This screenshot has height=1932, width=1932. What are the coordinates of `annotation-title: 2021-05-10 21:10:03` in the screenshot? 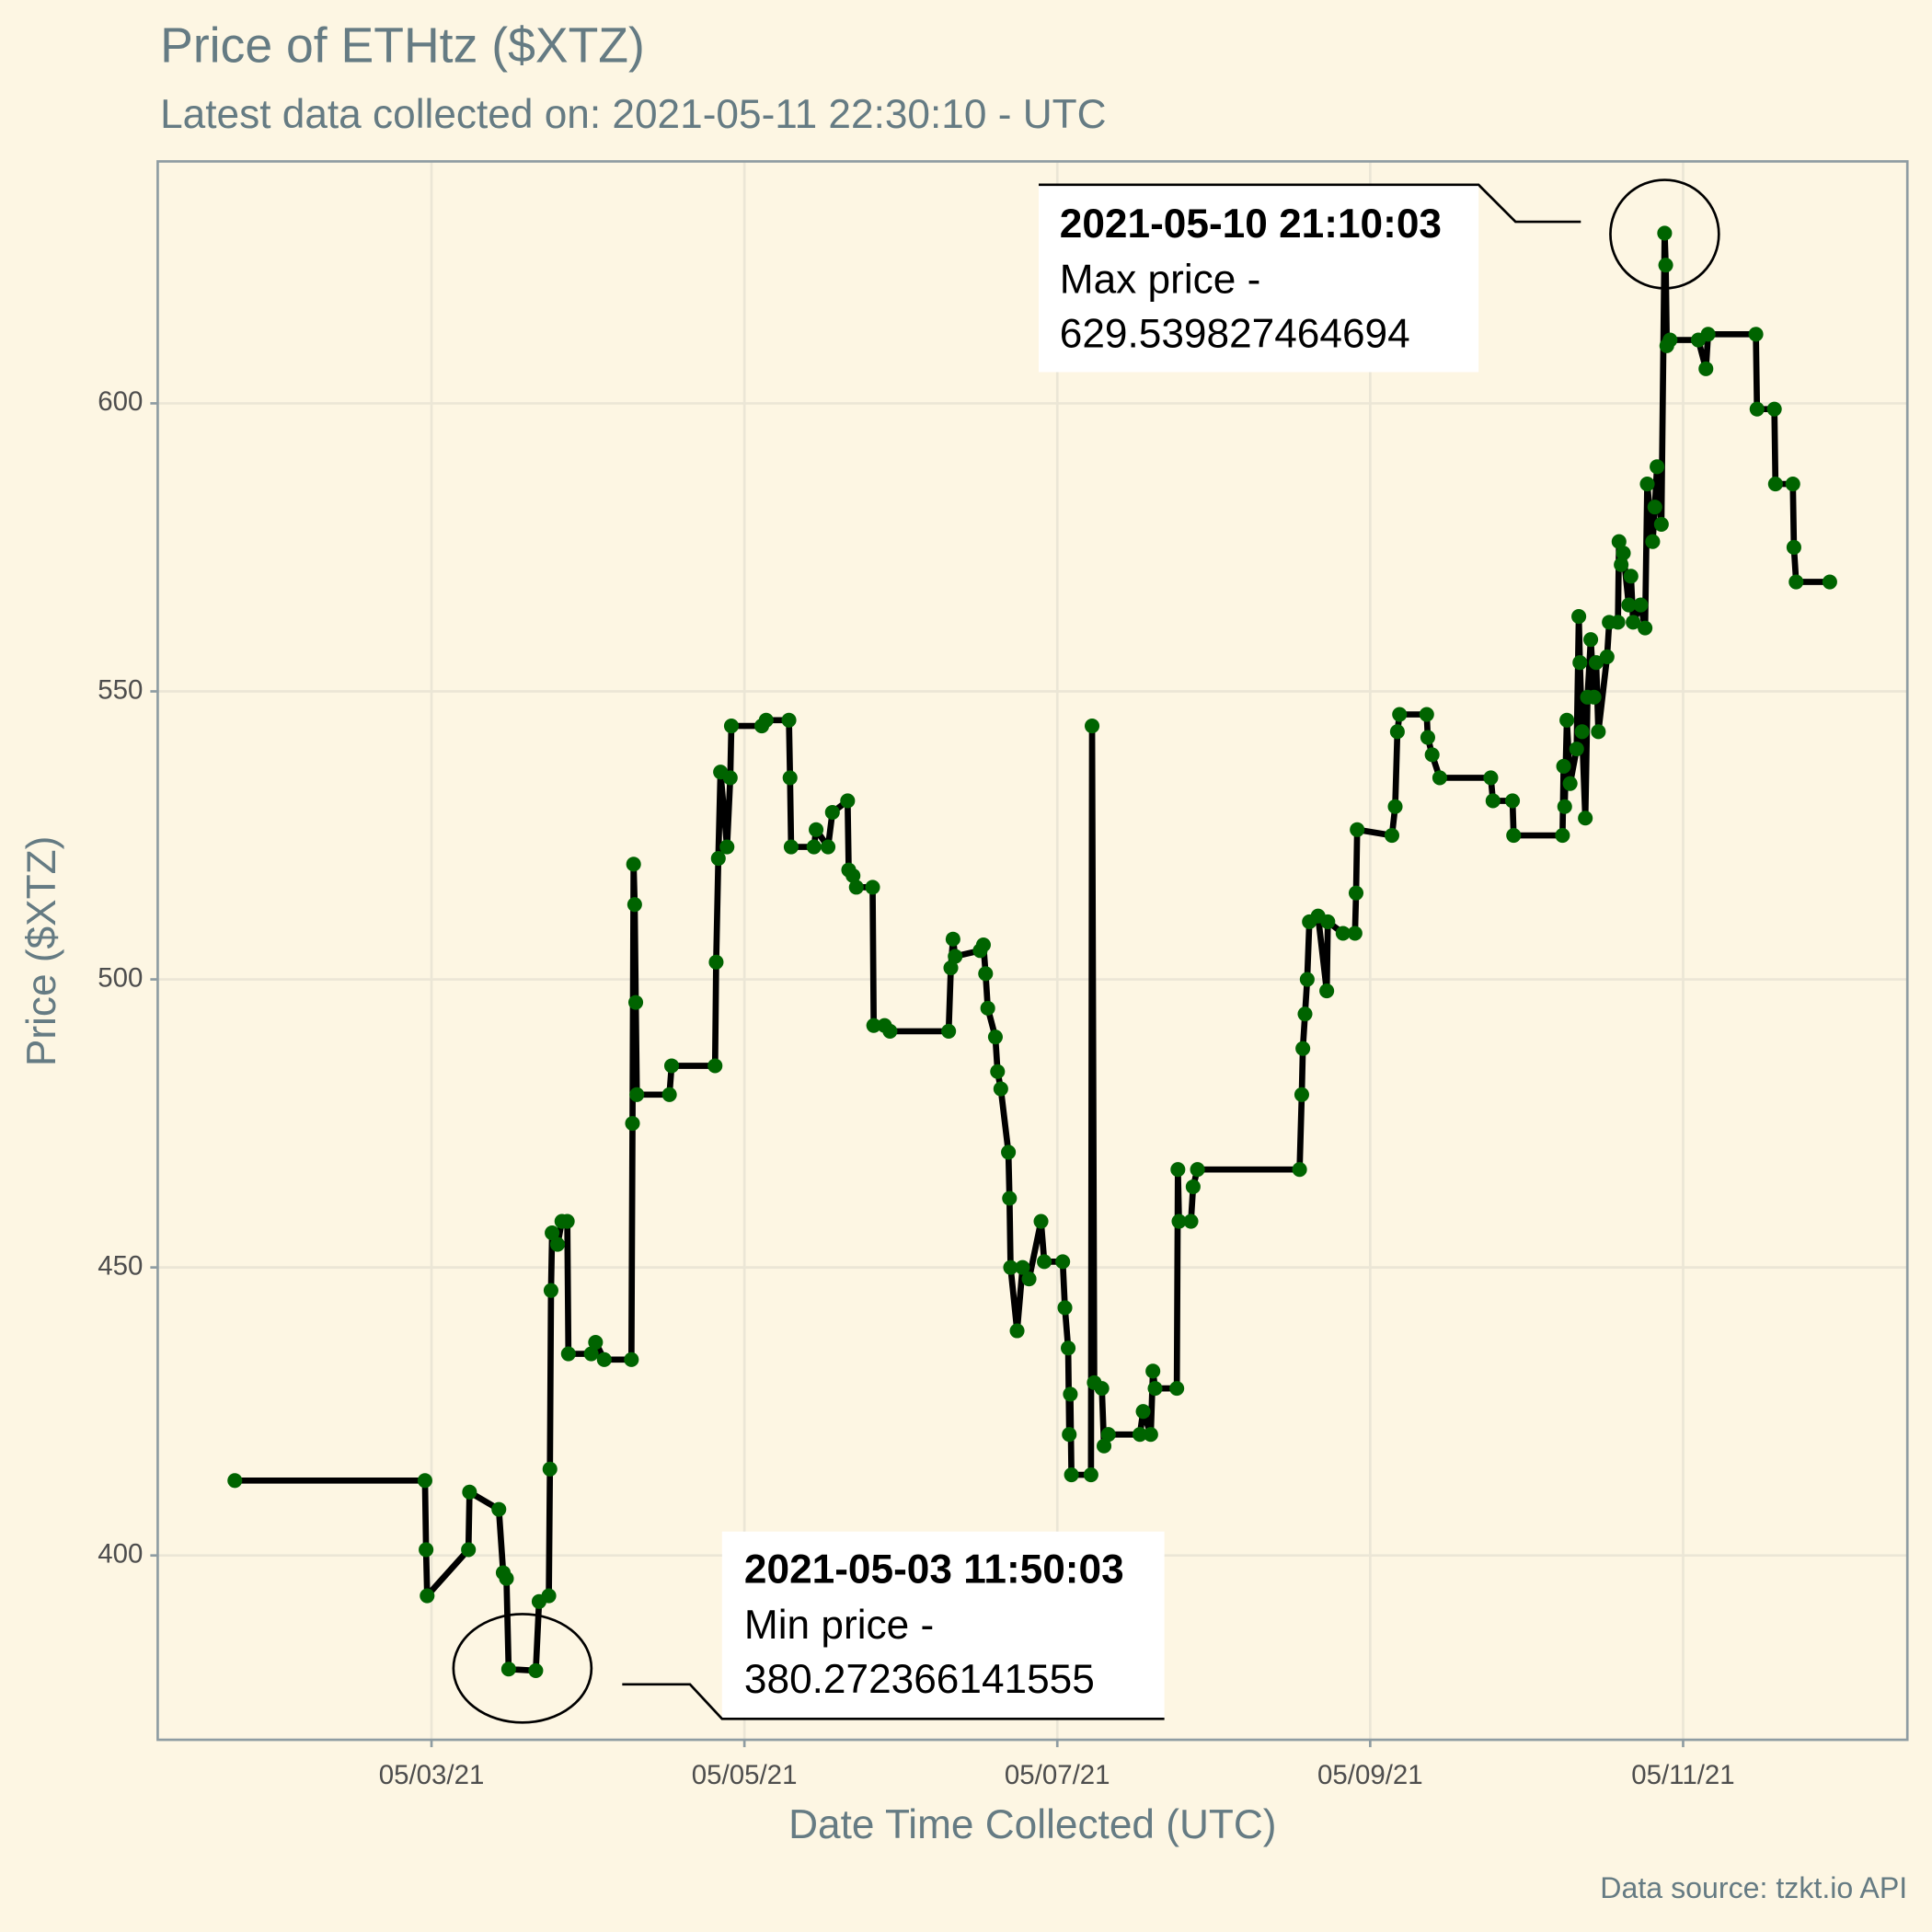 It's located at (1251, 224).